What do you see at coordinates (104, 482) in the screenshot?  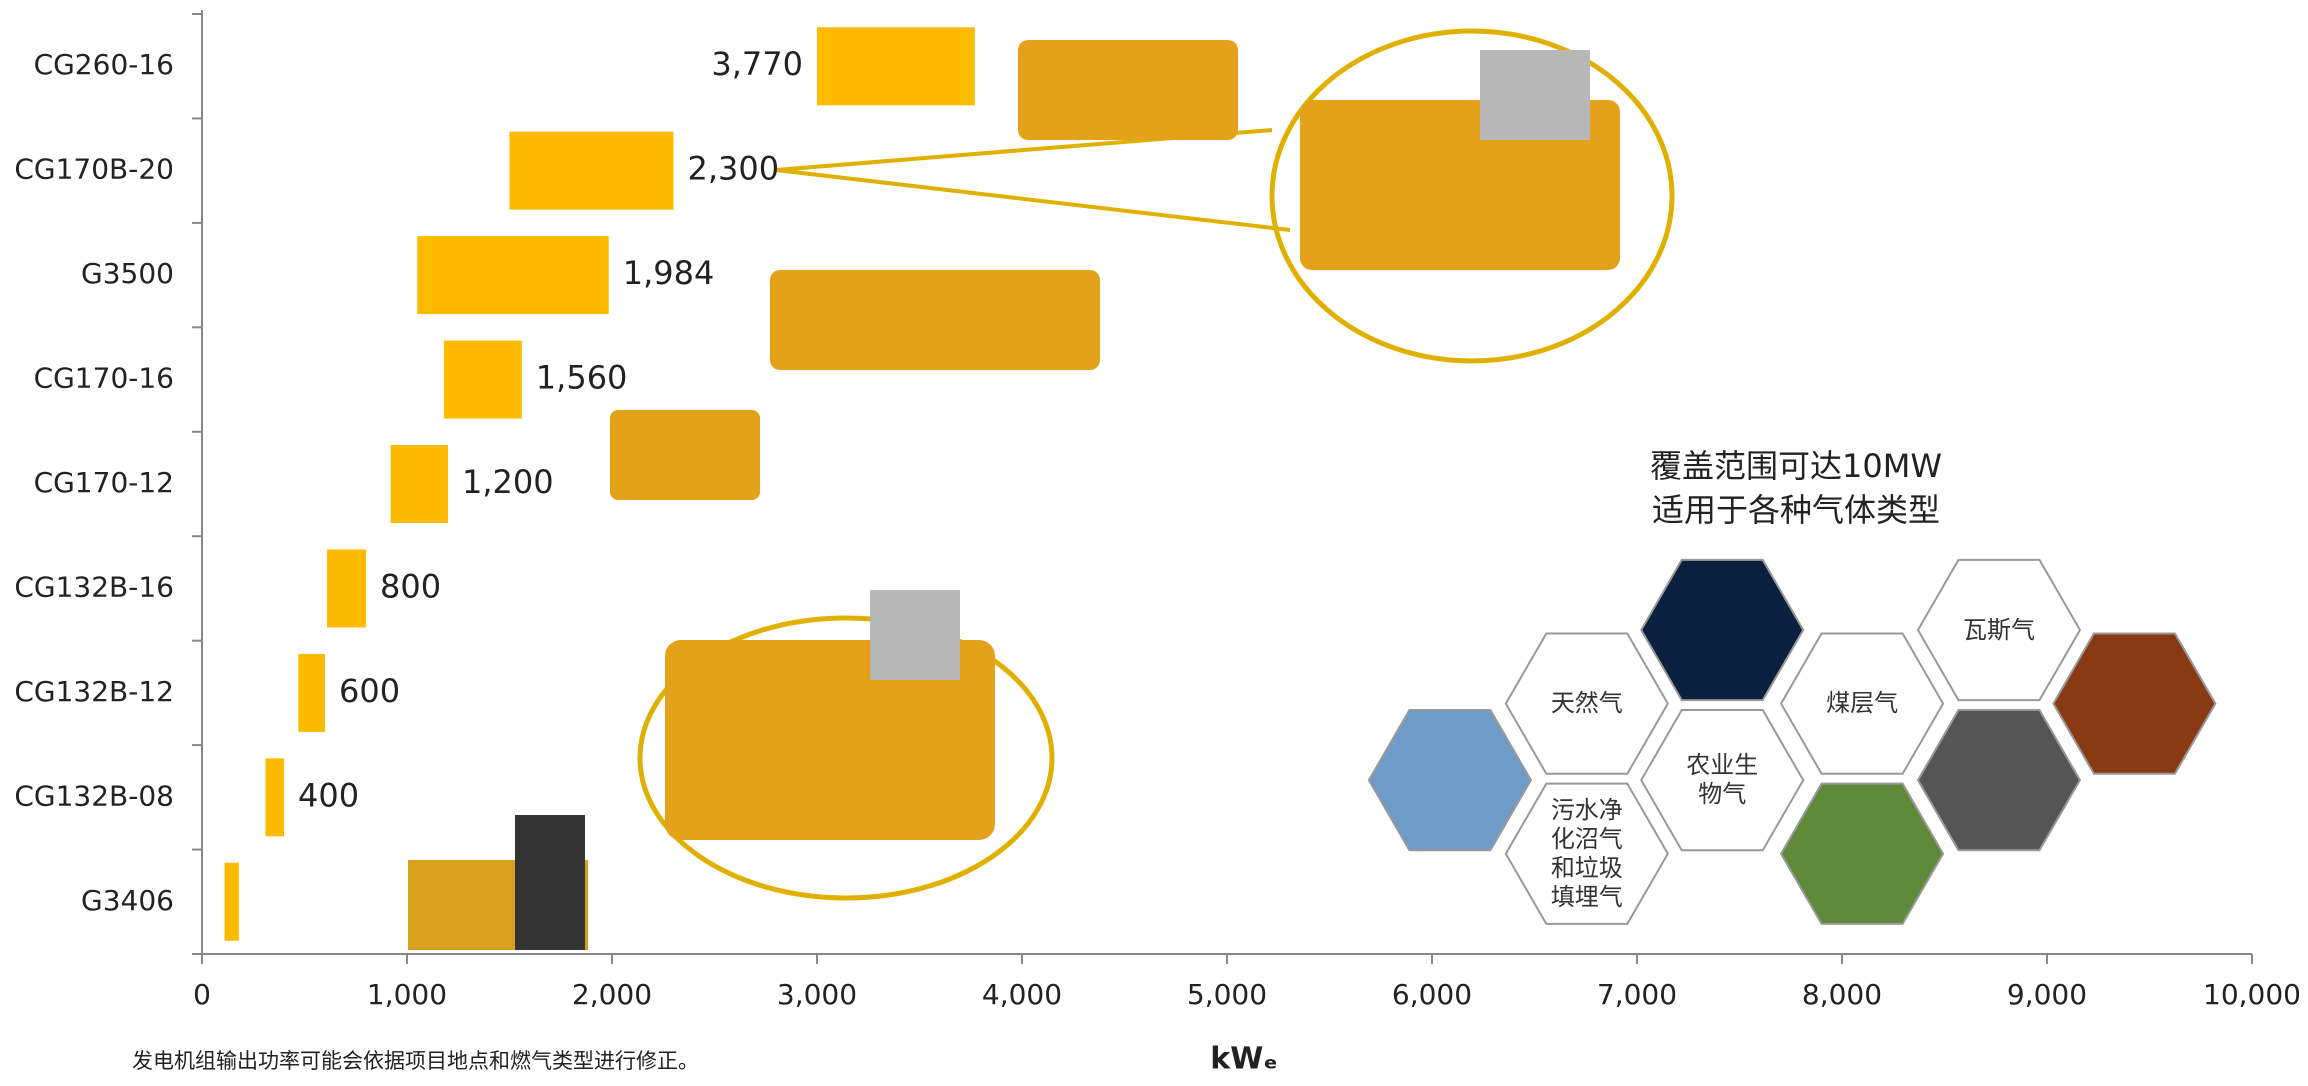 I see `y-tick-label: CG170-12` at bounding box center [104, 482].